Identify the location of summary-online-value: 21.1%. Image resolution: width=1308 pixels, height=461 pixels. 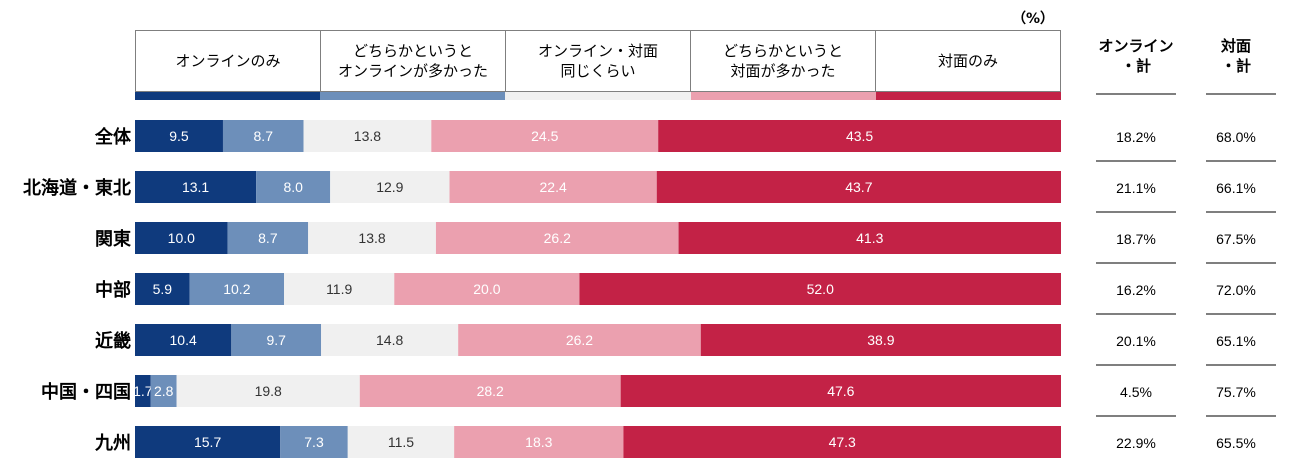
(1136, 188).